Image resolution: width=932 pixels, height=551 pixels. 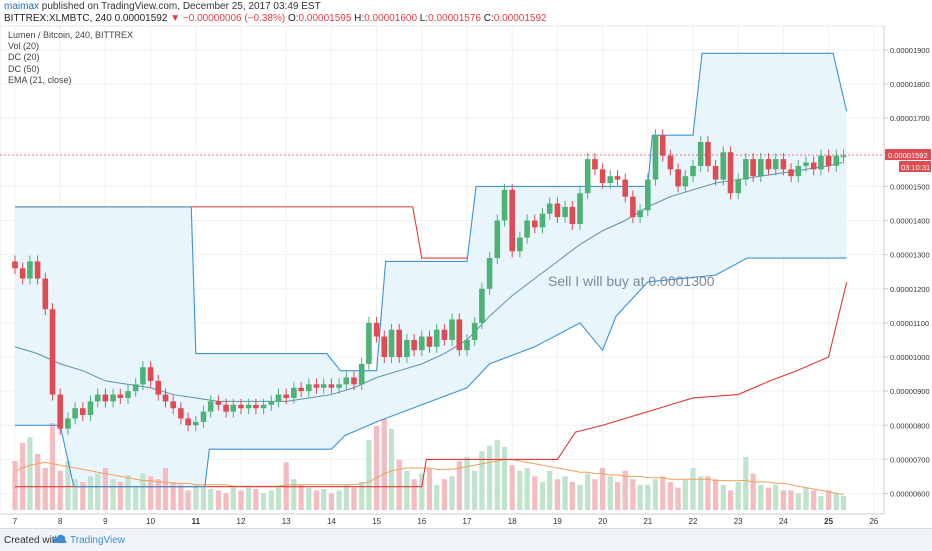 I want to click on price-change: ▼ −0.00000006 (−0.38%), so click(x=228, y=18).